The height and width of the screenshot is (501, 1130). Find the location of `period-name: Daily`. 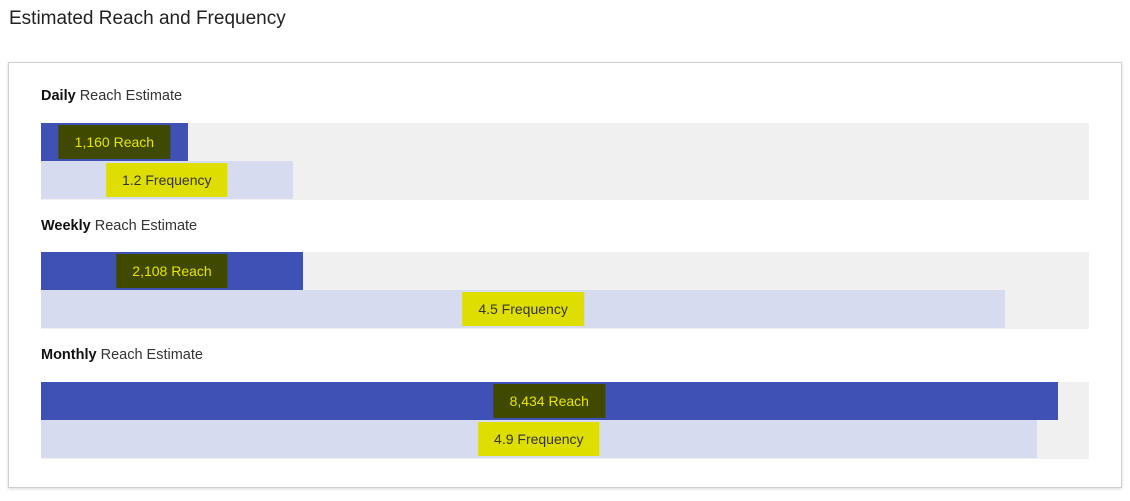

period-name: Daily is located at coordinates (58, 96).